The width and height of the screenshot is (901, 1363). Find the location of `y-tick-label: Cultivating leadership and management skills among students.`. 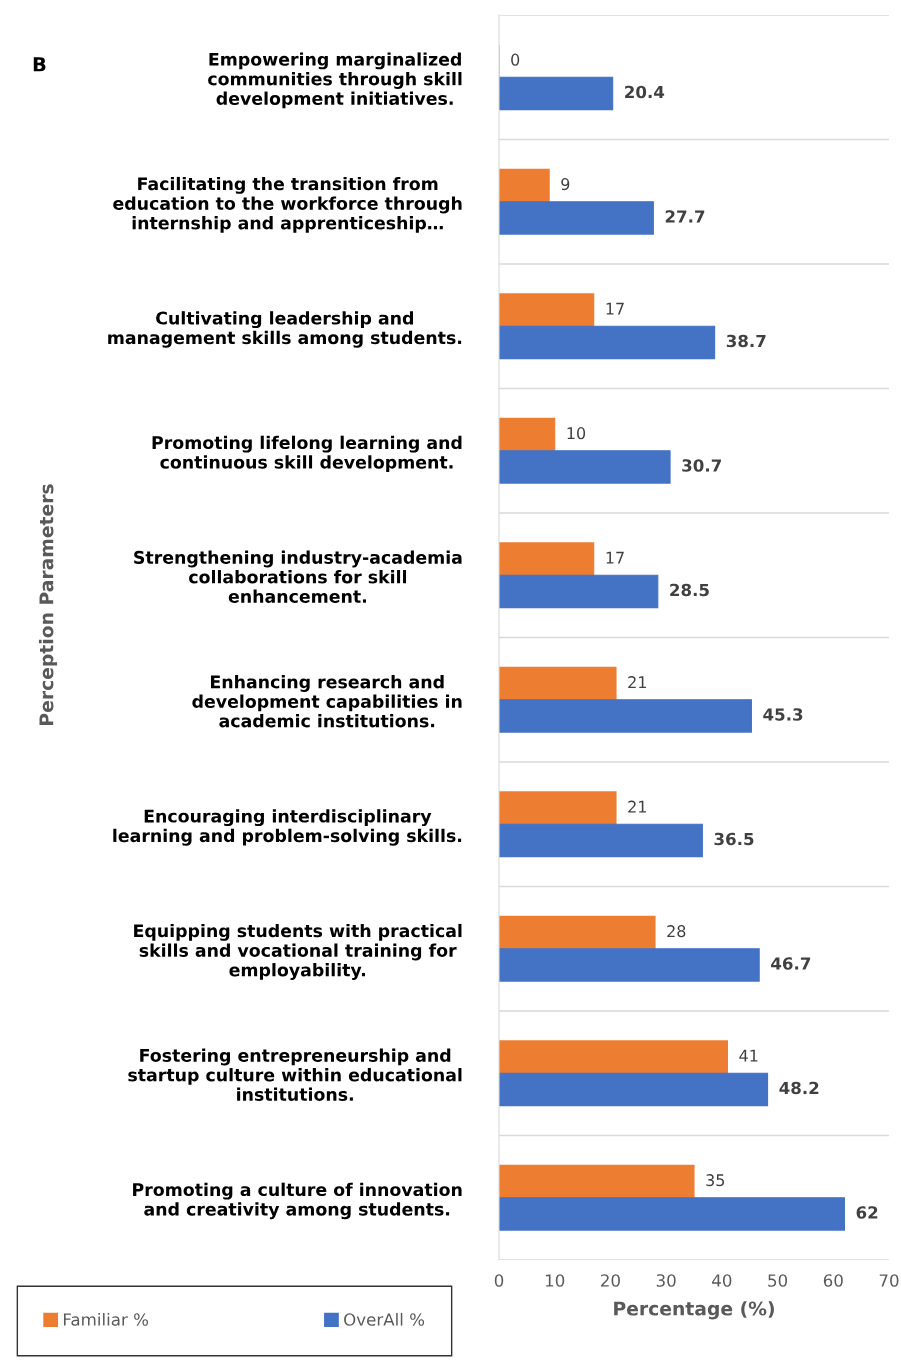

y-tick-label: Cultivating leadership and management skills among students. is located at coordinates (285, 329).